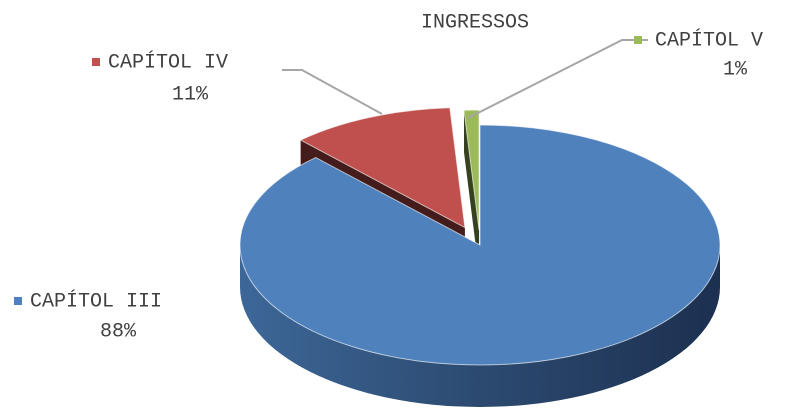 The height and width of the screenshot is (411, 806). Describe the element at coordinates (118, 331) in the screenshot. I see `data-label-value: 88%` at that location.